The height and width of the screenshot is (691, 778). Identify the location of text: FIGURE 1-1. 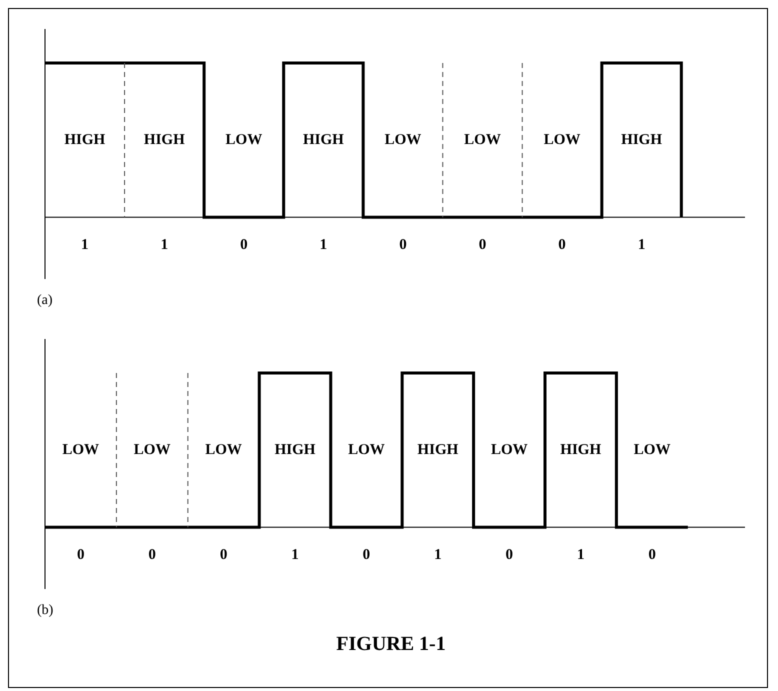
(391, 644).